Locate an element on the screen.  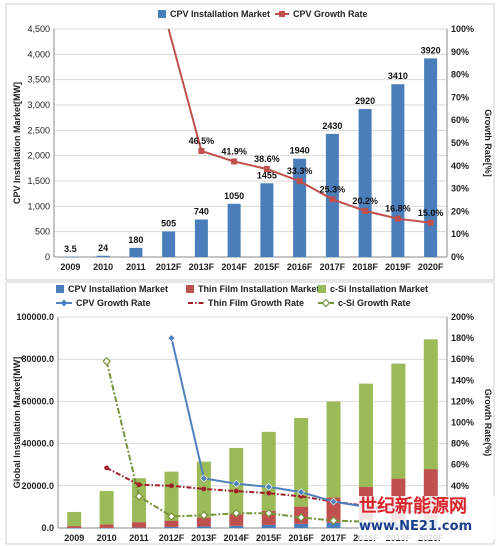
y-tick-label: 20000.0 is located at coordinates (37, 486).